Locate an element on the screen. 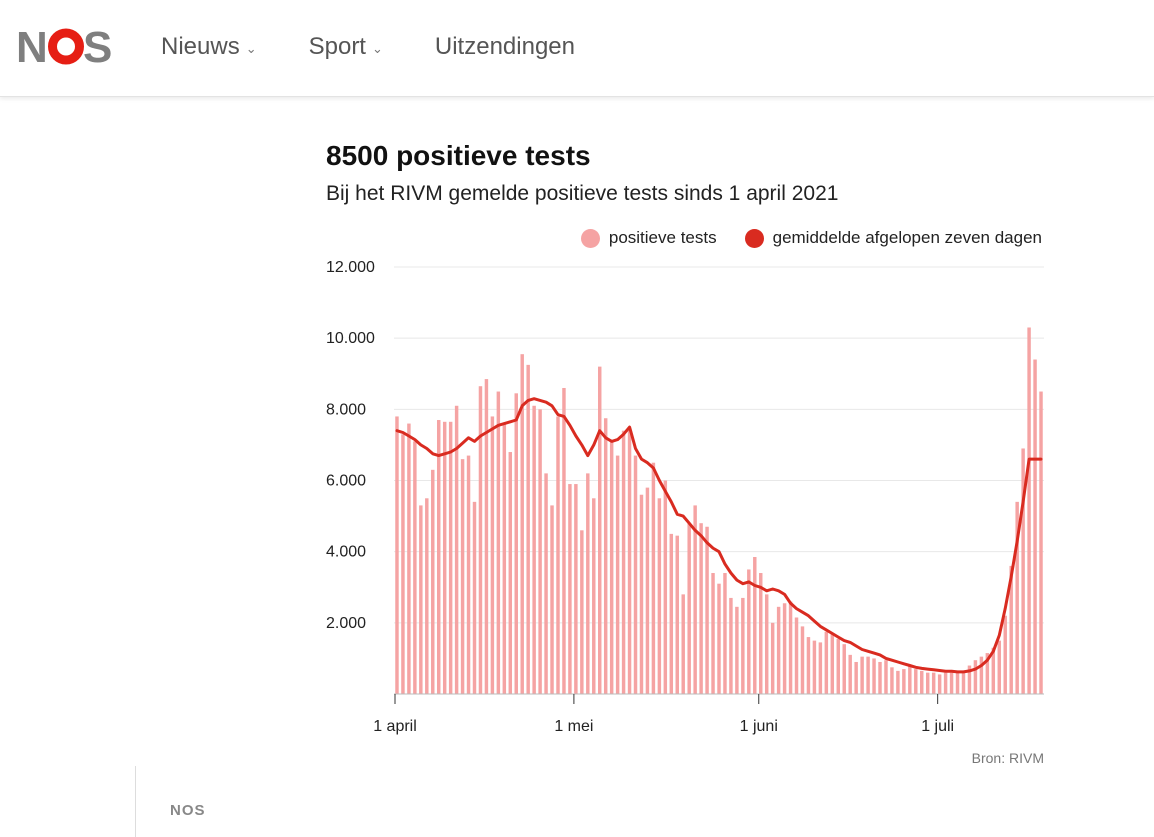  nos-logo: N S is located at coordinates (66, 47).